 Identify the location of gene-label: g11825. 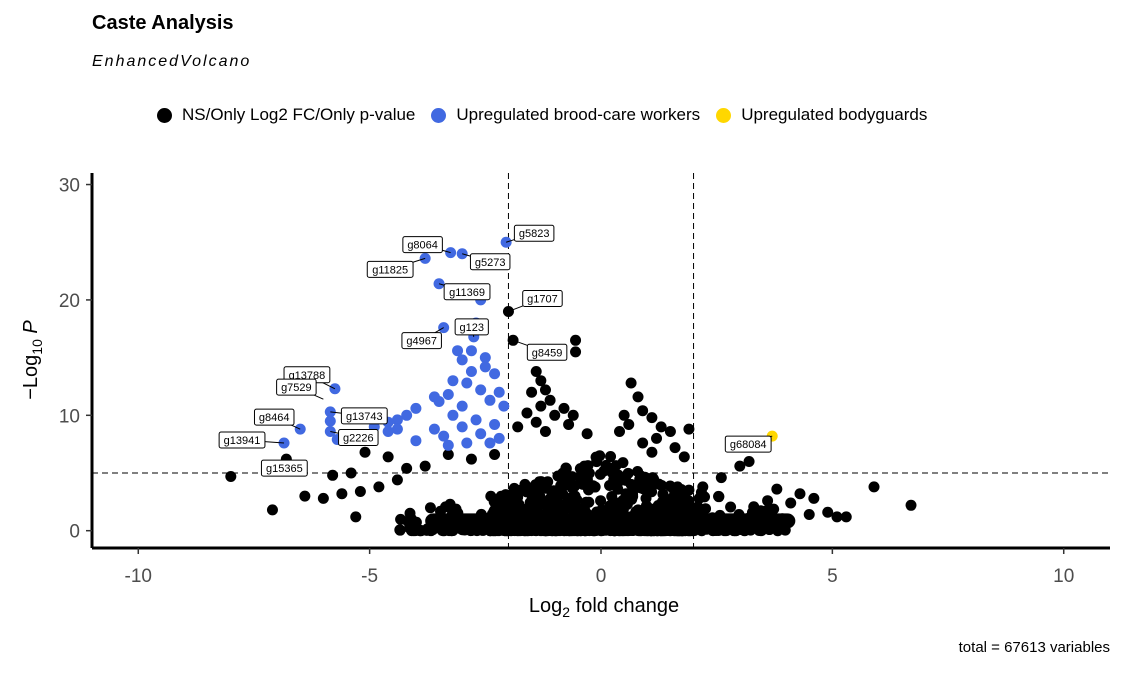
(390, 270).